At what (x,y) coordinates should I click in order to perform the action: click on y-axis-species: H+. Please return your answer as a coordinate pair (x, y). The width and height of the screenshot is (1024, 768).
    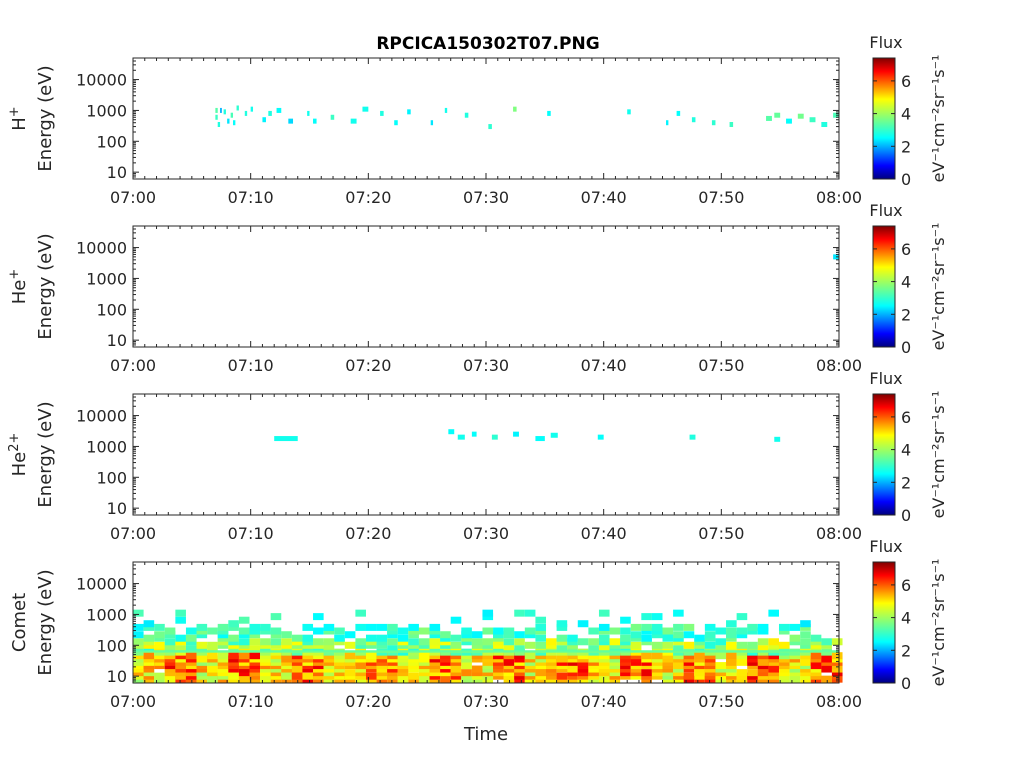
    Looking at the image, I should click on (19, 118).